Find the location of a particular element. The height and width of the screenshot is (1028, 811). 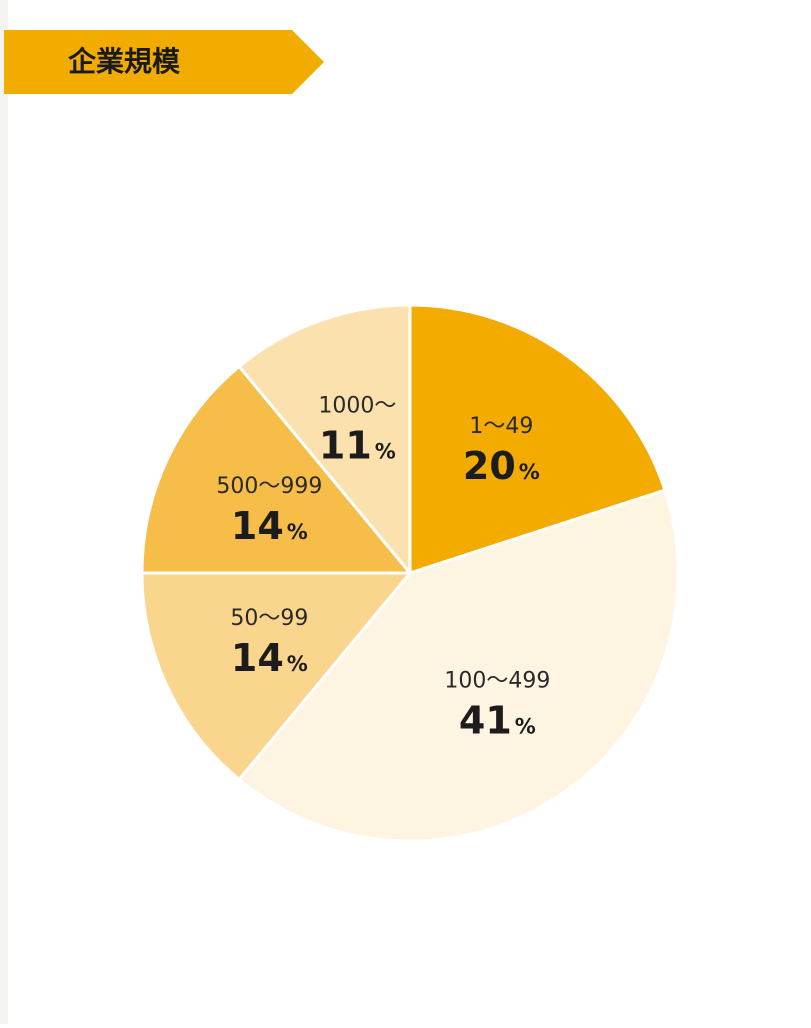

slice-percent-label: 20% is located at coordinates (501, 466).